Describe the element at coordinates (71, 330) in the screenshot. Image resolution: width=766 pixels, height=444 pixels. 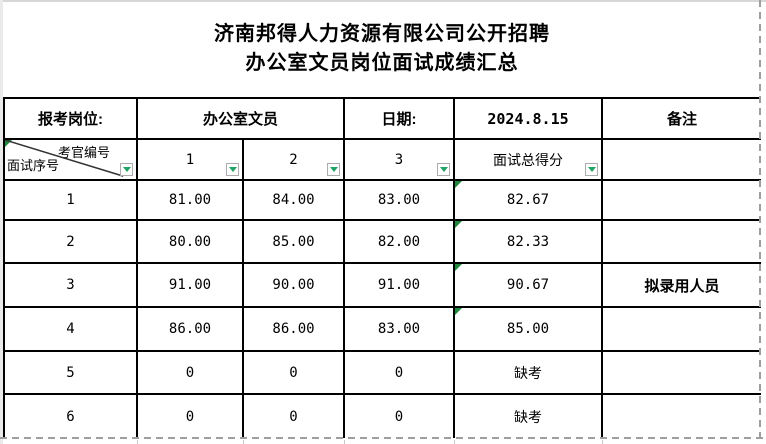
I see `cell-seq: 4` at that location.